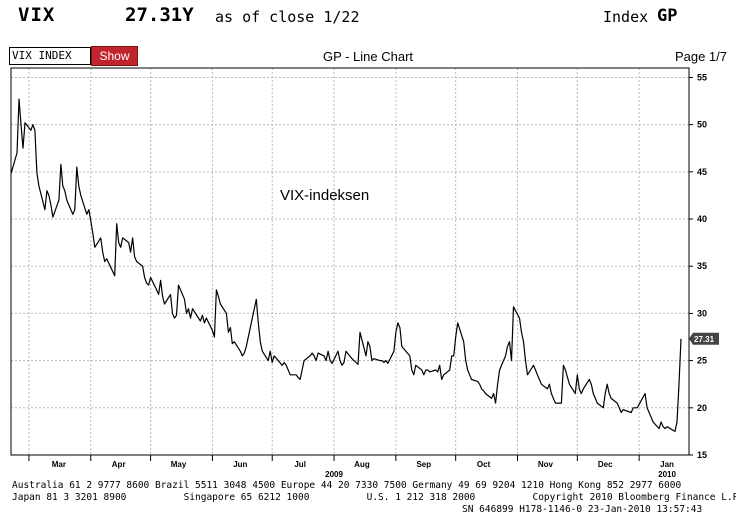 This screenshot has height=527, width=736. I want to click on y-tick-label: 35, so click(702, 266).